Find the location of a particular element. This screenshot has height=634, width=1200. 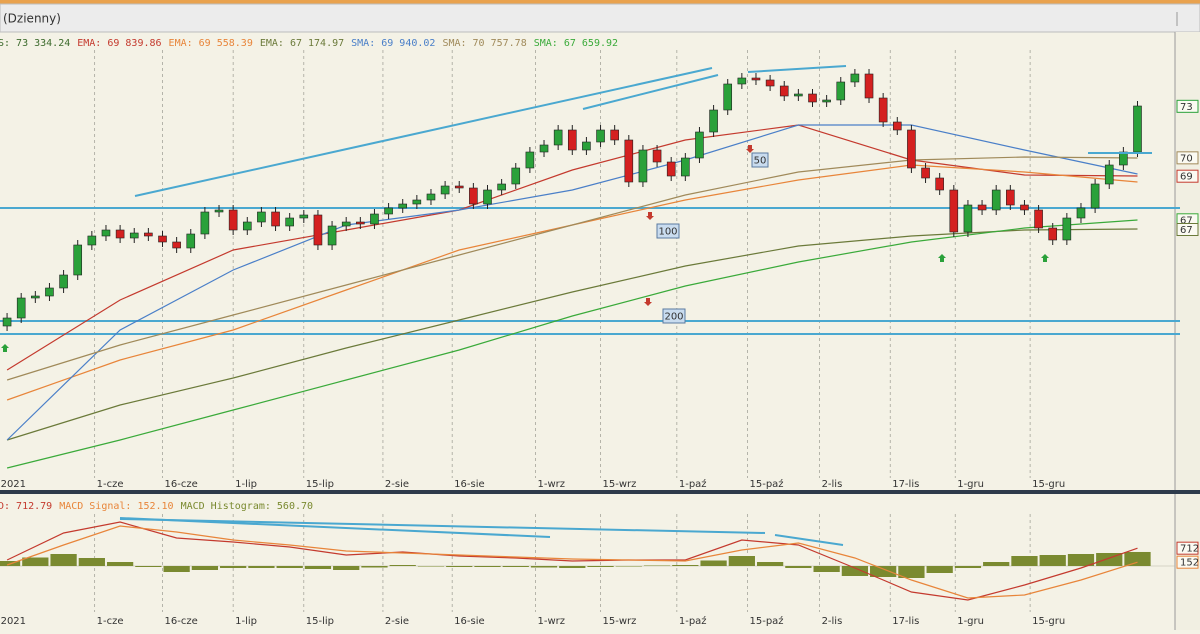

last-value-label: 69 is located at coordinates (1186, 177).